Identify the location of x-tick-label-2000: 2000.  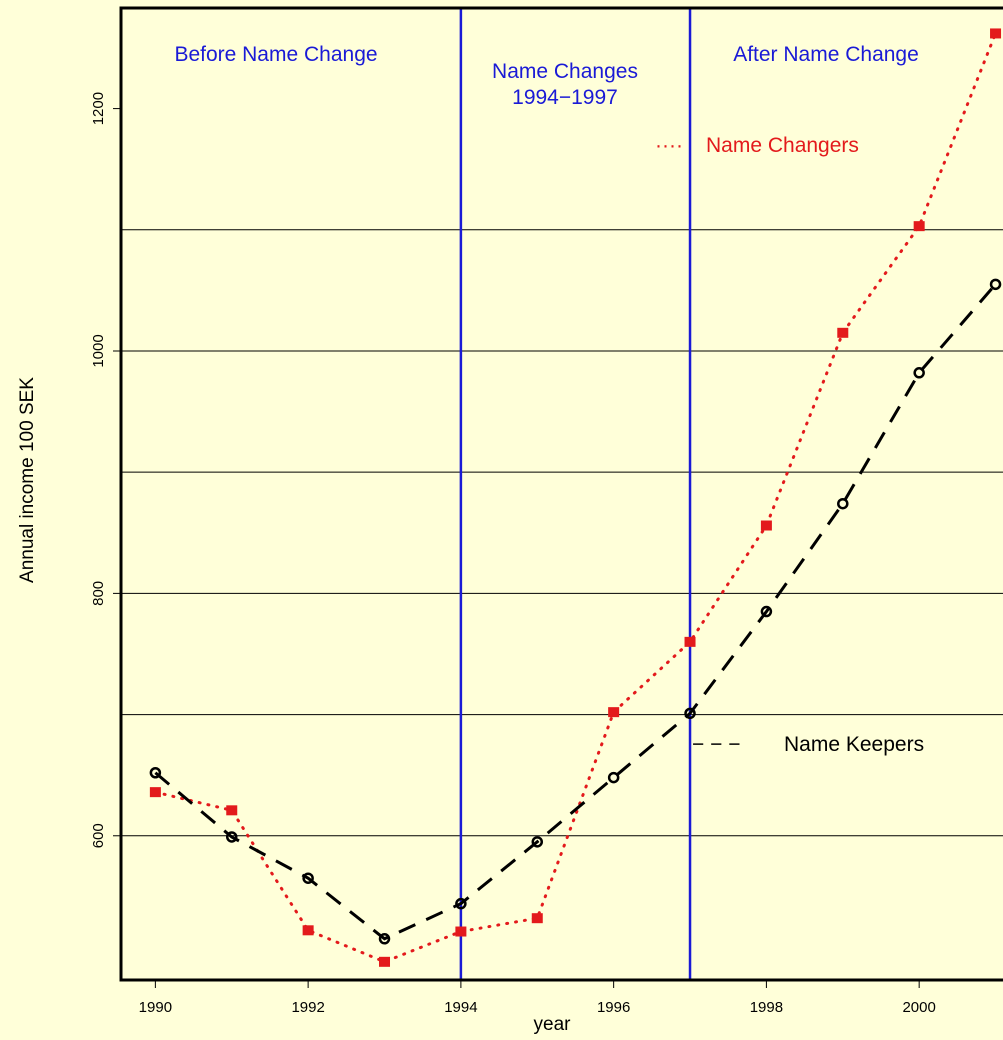
(918, 1007).